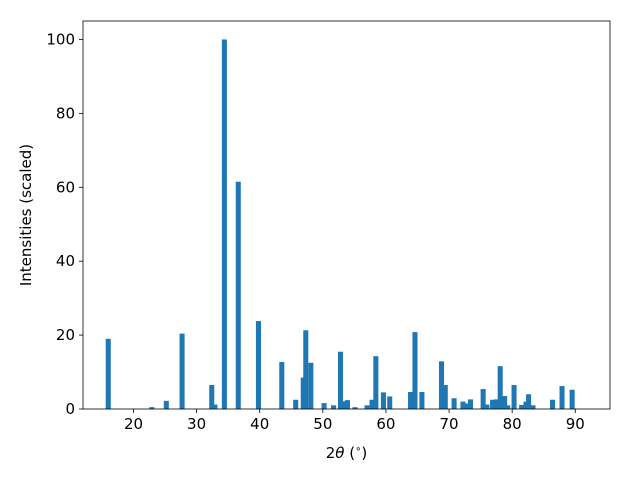 The width and height of the screenshot is (640, 480). What do you see at coordinates (65, 261) in the screenshot?
I see `y-tick-label: 40` at bounding box center [65, 261].